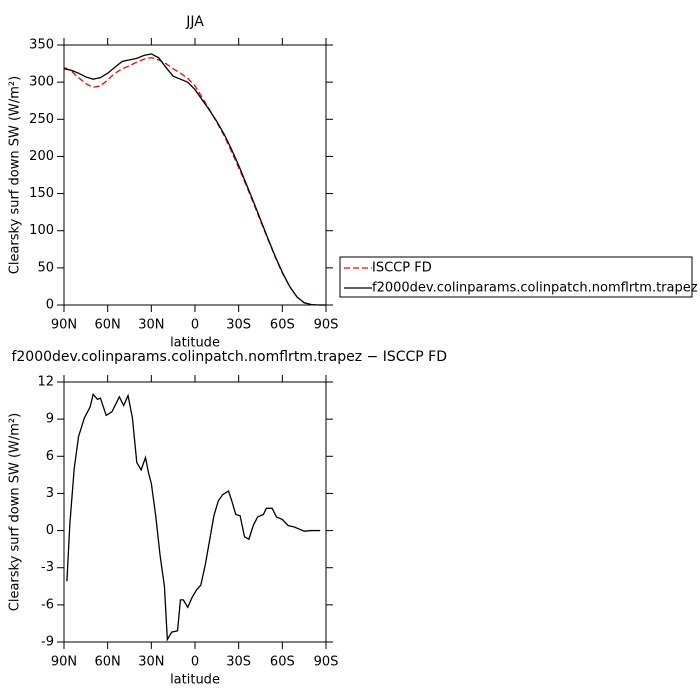 Image resolution: width=700 pixels, height=700 pixels. Describe the element at coordinates (41, 45) in the screenshot. I see `y-tick-label: 350` at that location.